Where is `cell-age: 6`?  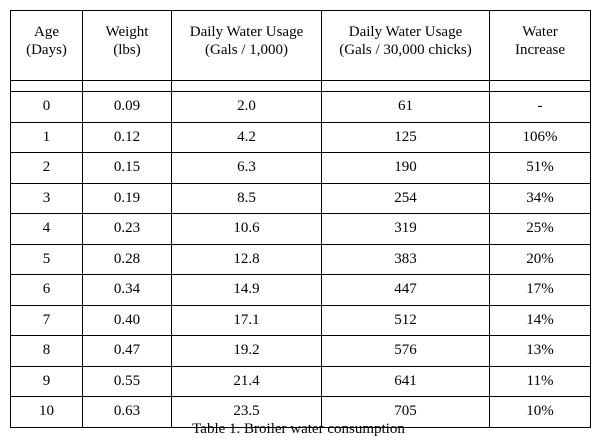 cell-age: 6 is located at coordinates (46, 290).